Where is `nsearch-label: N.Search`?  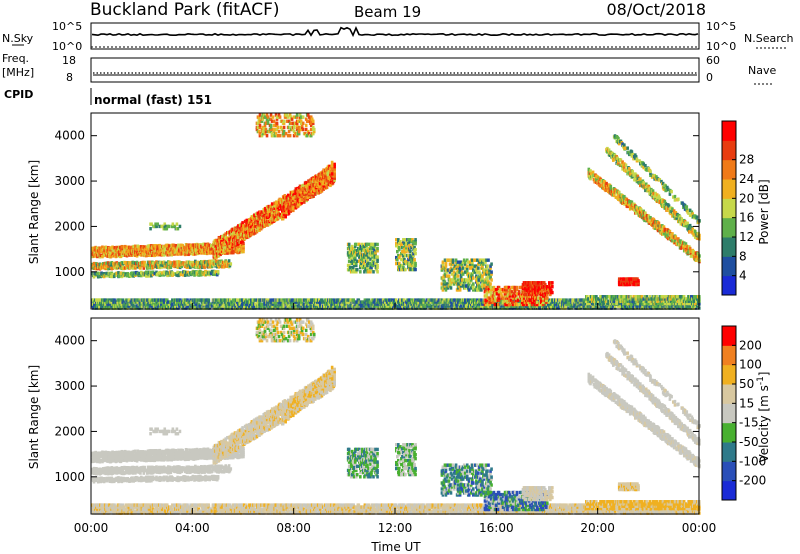 nsearch-label: N.Search is located at coordinates (769, 38).